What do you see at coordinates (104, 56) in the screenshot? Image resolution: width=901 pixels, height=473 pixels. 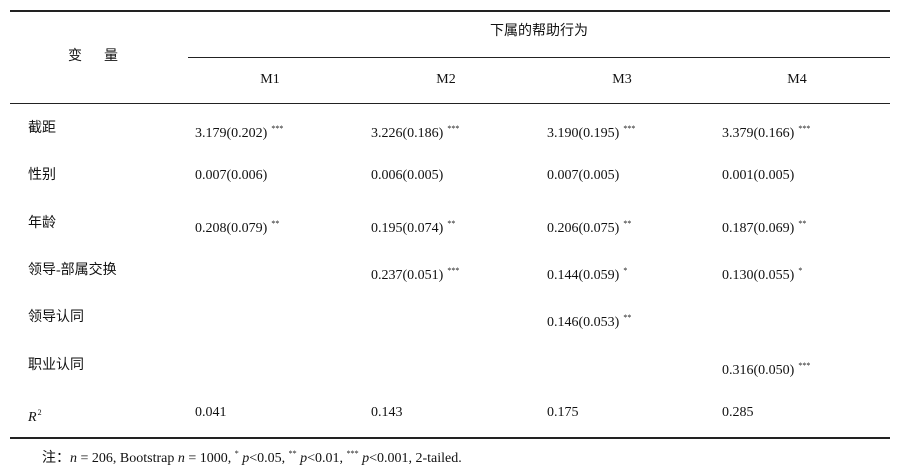 I see `variable-header: 变量` at bounding box center [104, 56].